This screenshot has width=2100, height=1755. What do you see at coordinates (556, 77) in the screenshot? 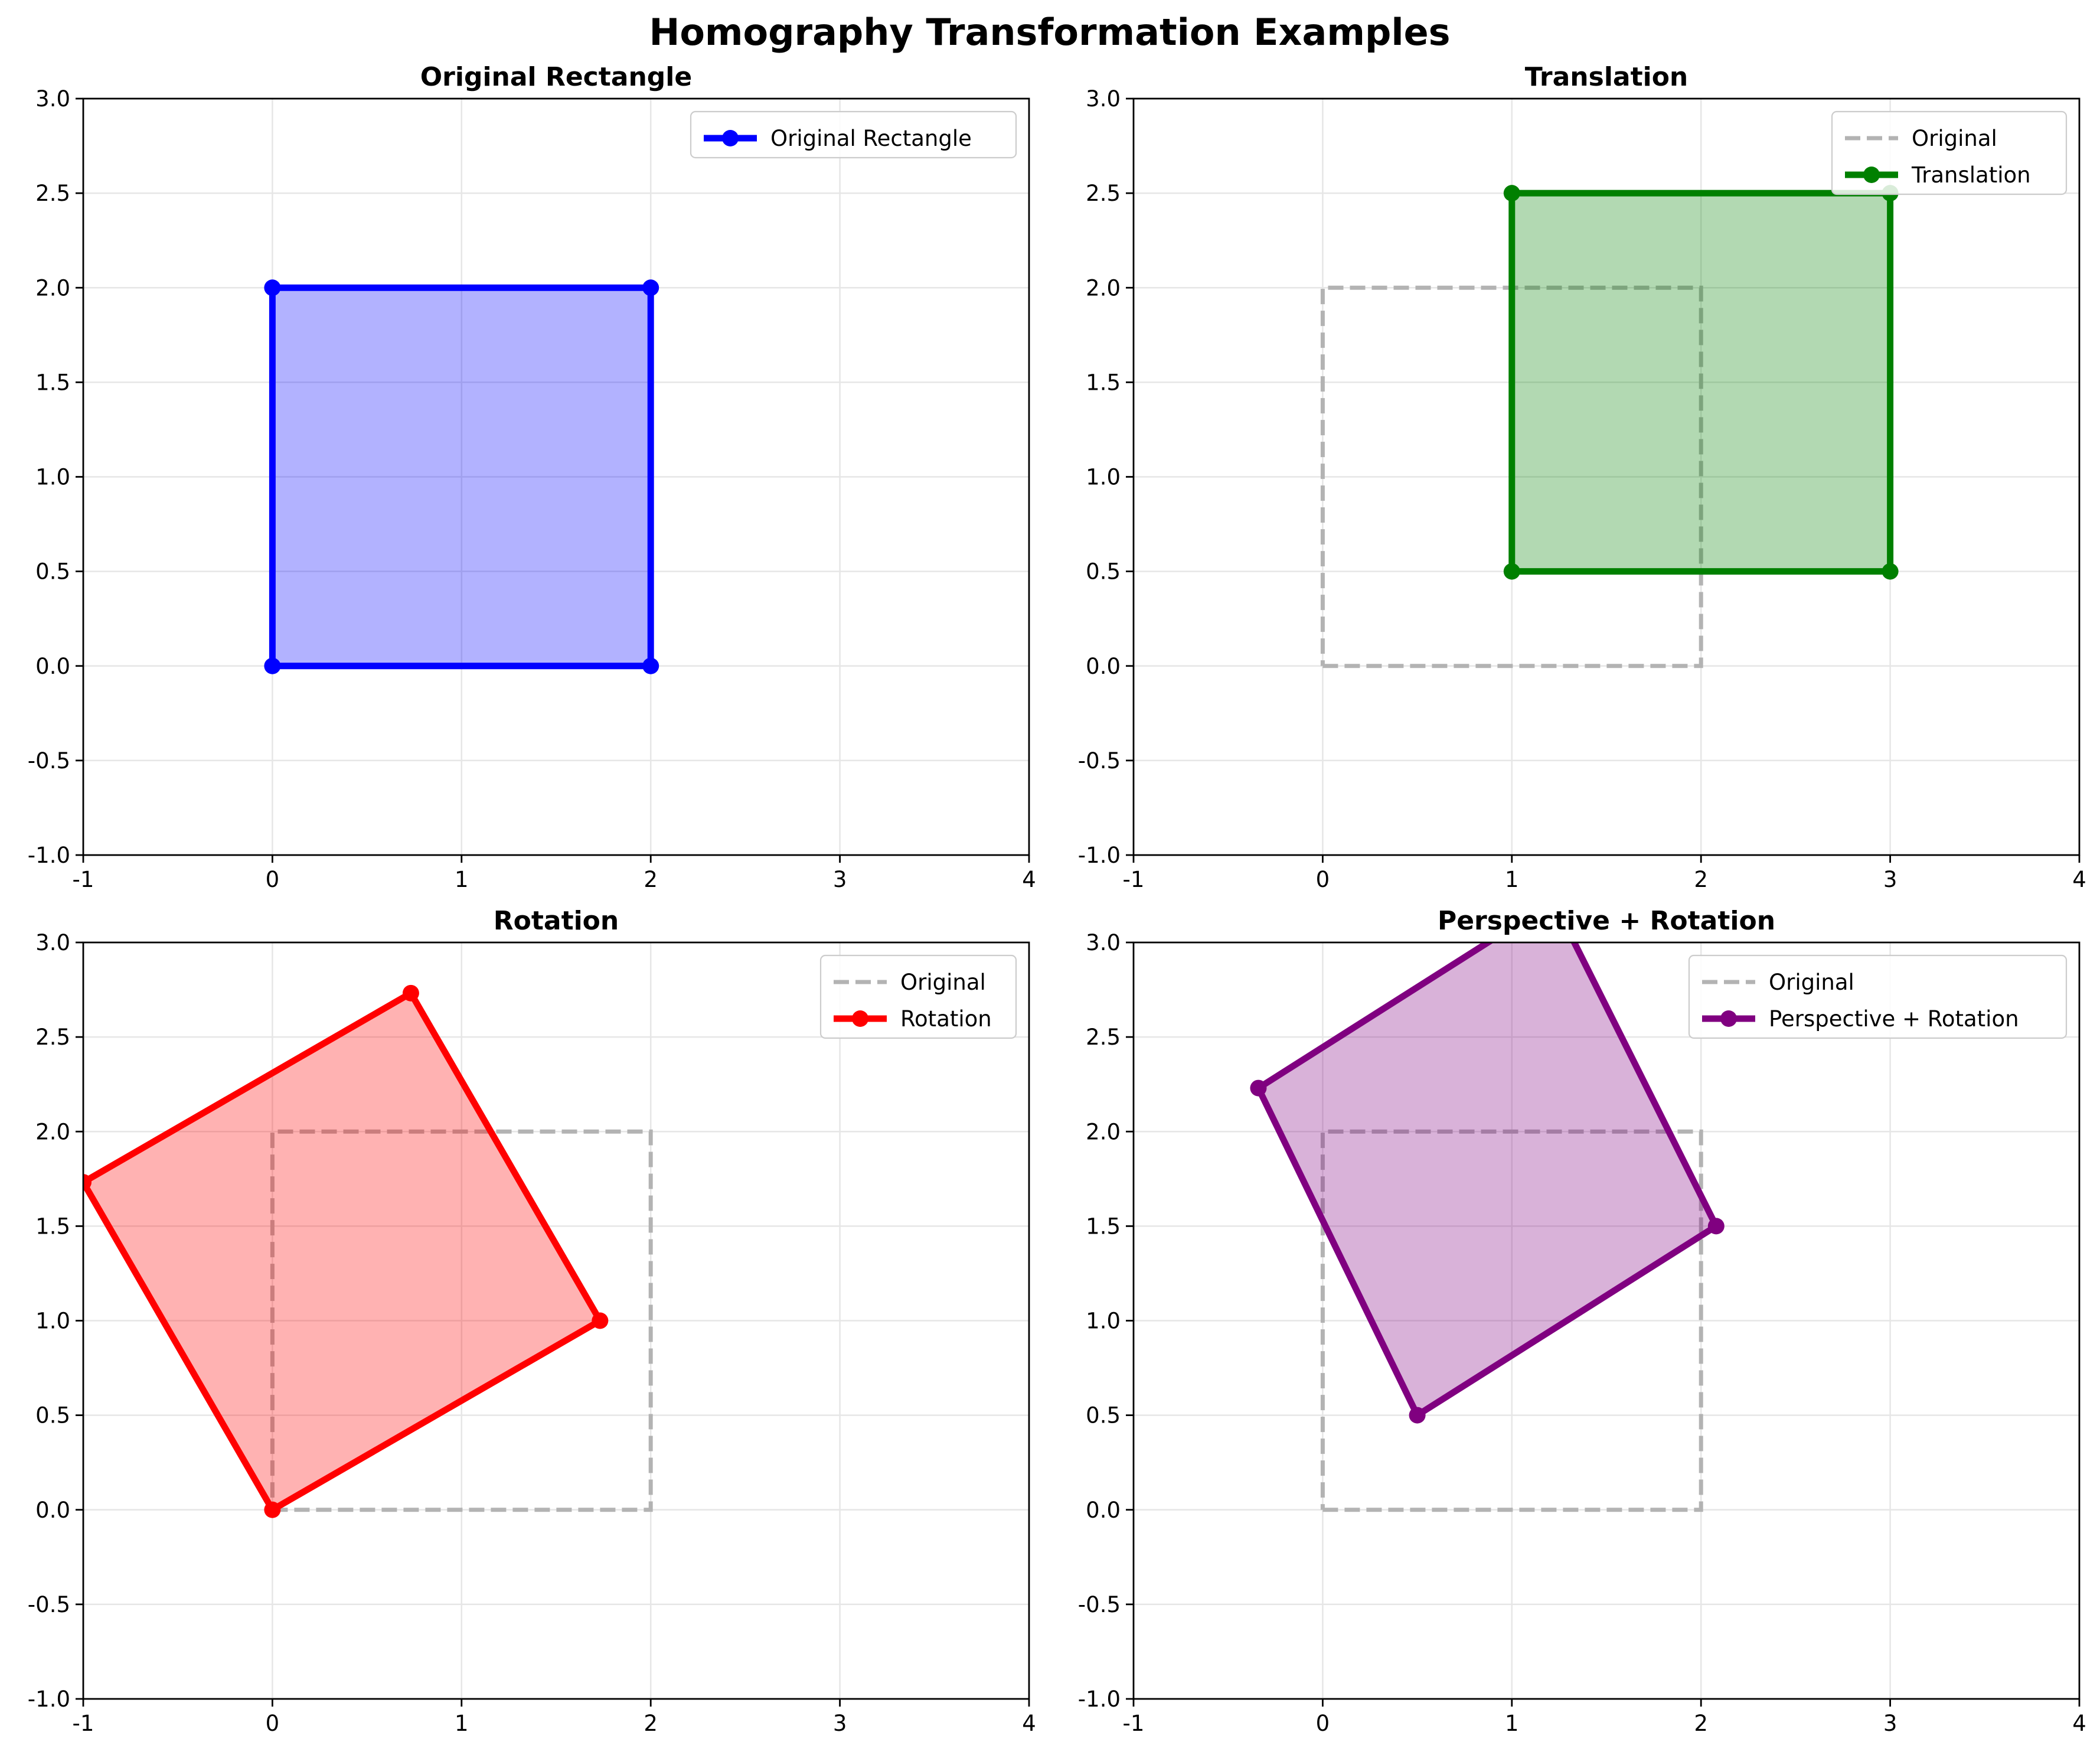
I see `subplot-title: Original Rectangle` at bounding box center [556, 77].